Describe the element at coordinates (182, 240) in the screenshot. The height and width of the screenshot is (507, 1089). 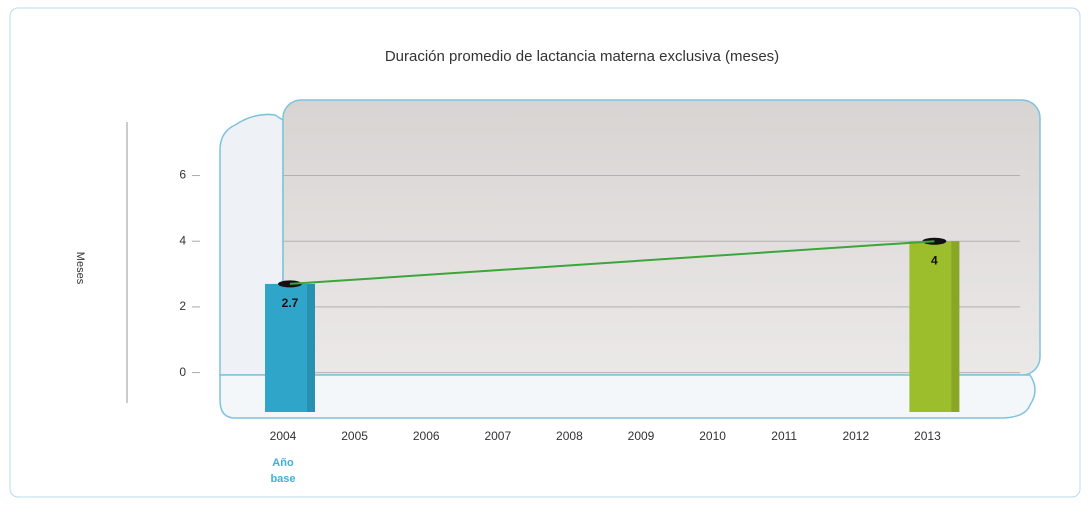
I see `y-tick-label: 4` at that location.